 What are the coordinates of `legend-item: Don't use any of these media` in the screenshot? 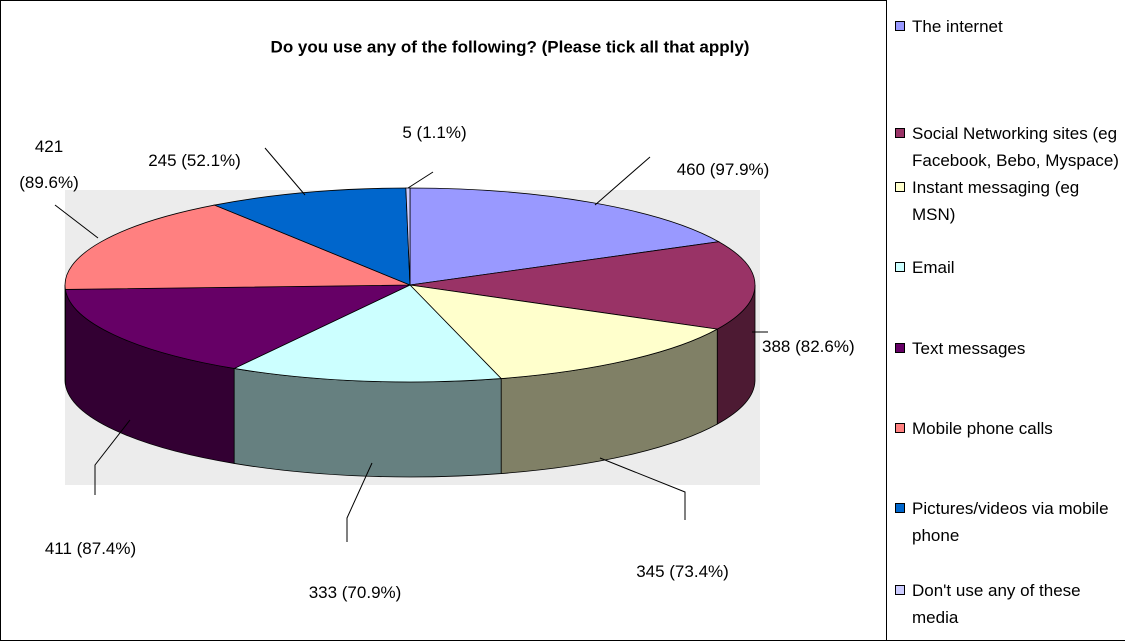 It's located at (1008, 604).